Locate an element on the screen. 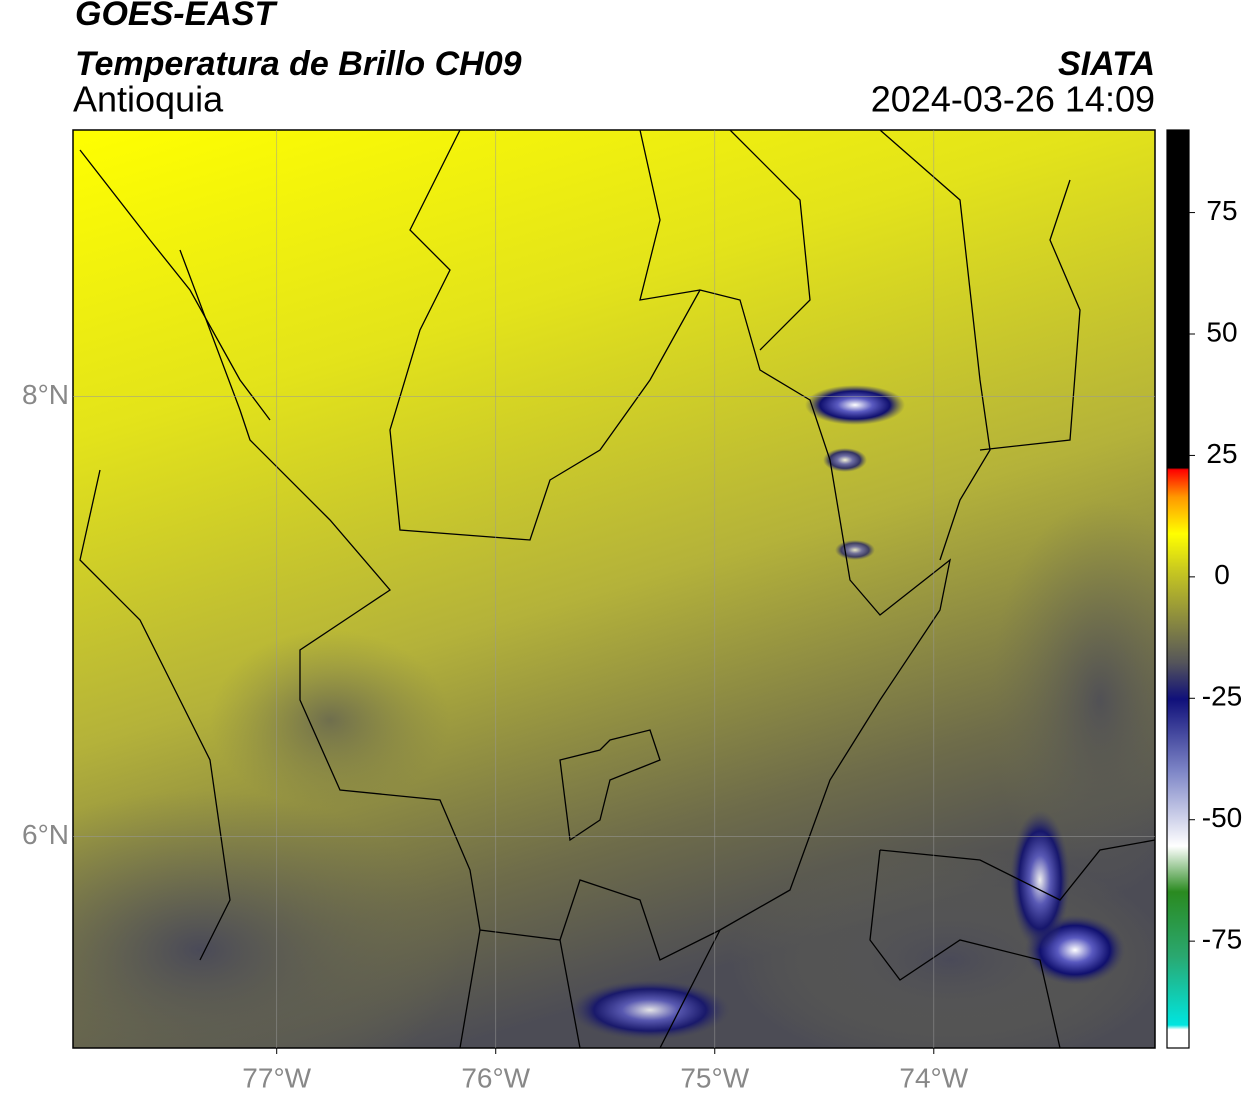 The image size is (1252, 1099). colorbar is located at coordinates (1178, 589).